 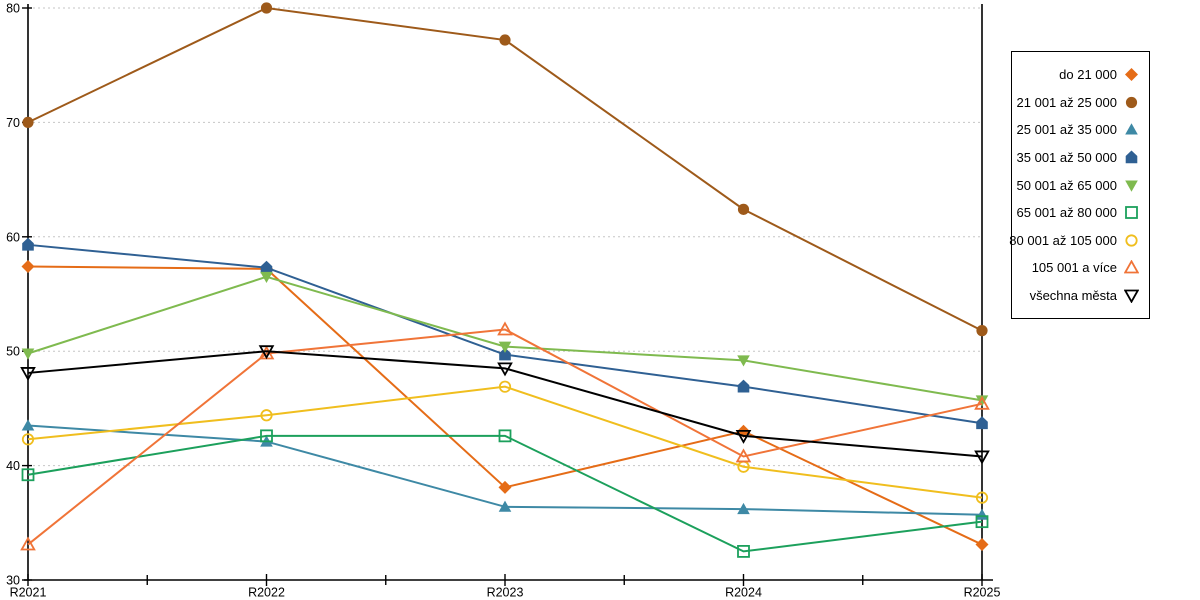 I want to click on legend-item-4: 35 001 až 50 000, so click(x=1080, y=158).